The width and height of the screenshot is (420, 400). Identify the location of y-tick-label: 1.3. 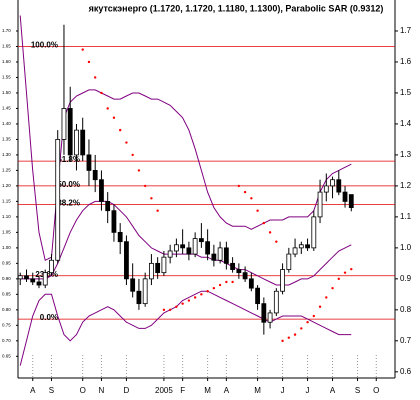
(406, 154).